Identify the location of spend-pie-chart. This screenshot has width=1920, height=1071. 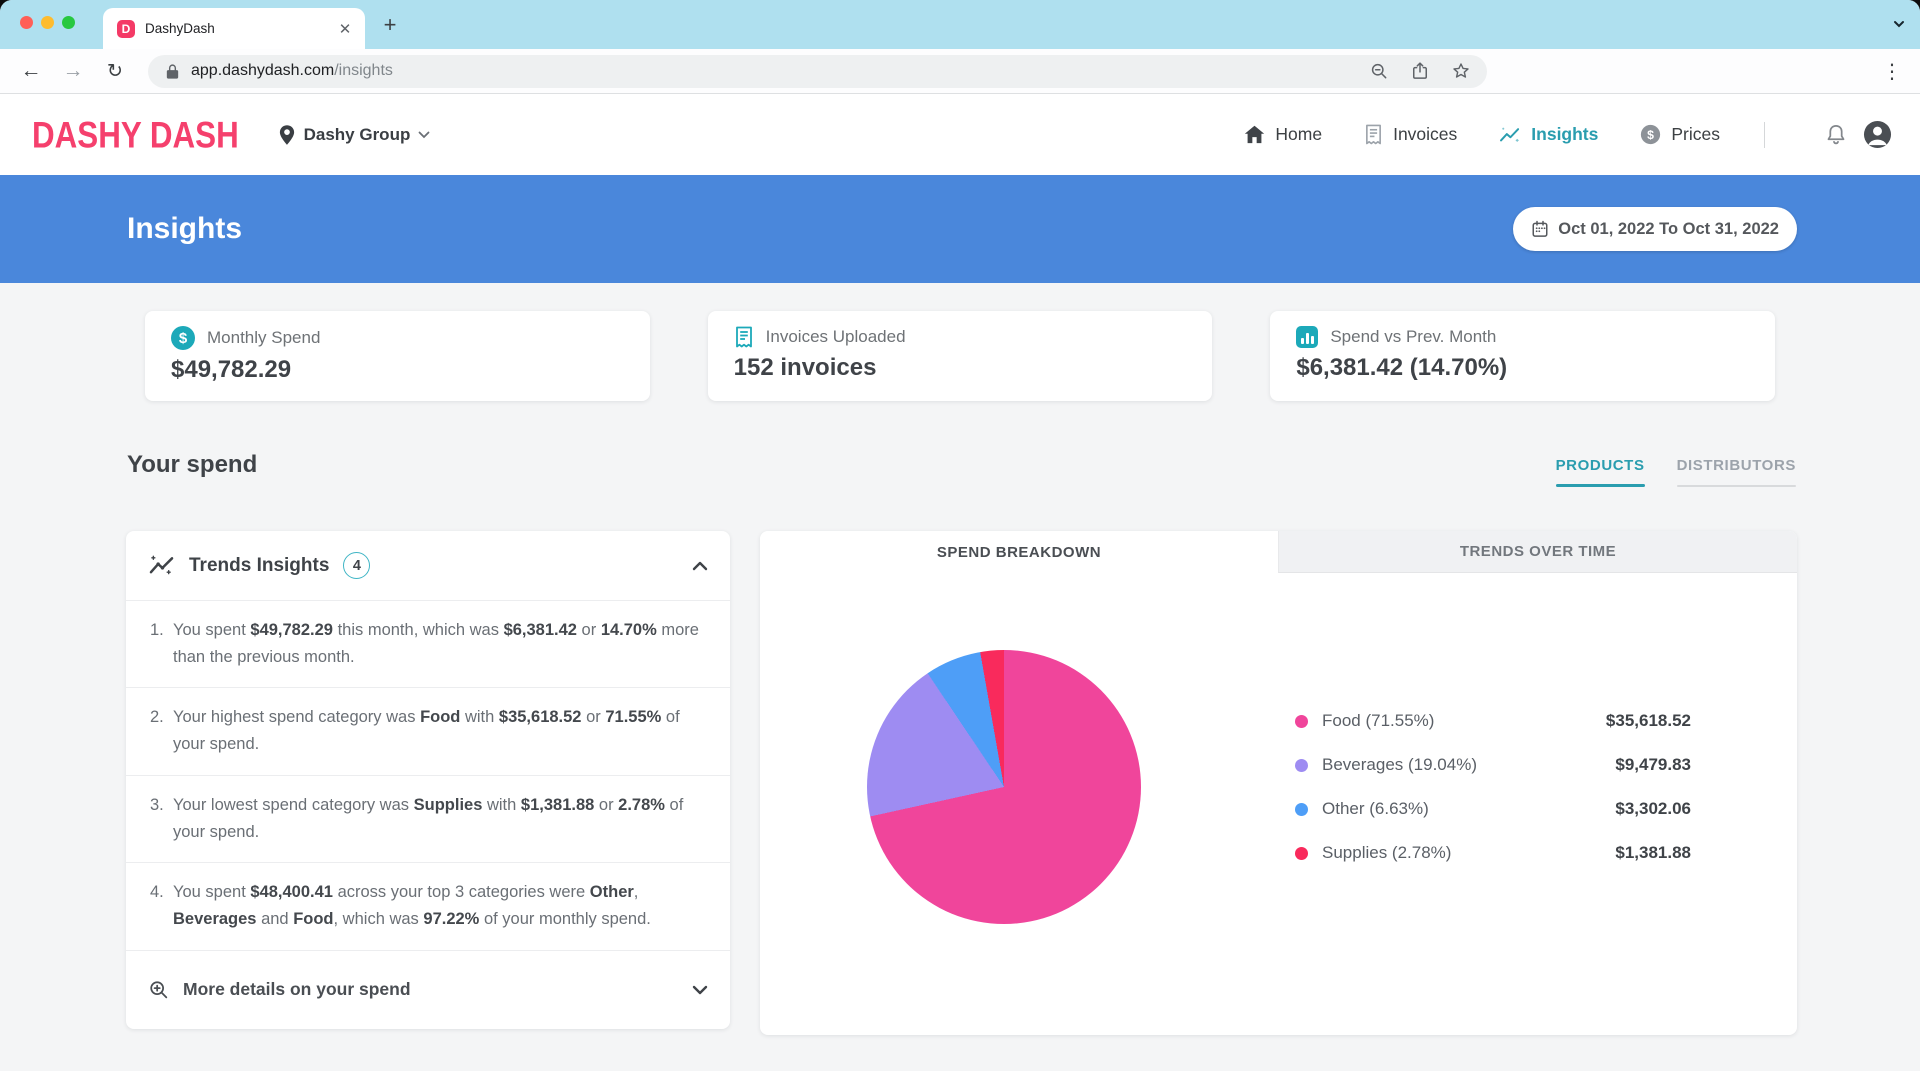
(1004, 787).